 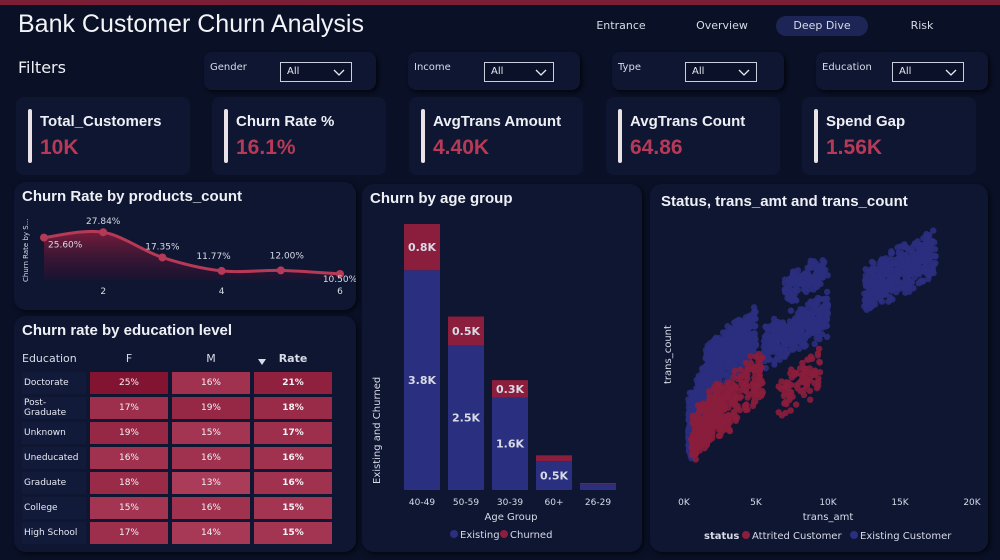 What do you see at coordinates (177, 433) in the screenshot?
I see `table-row: Unknown 19% 15% 17%` at bounding box center [177, 433].